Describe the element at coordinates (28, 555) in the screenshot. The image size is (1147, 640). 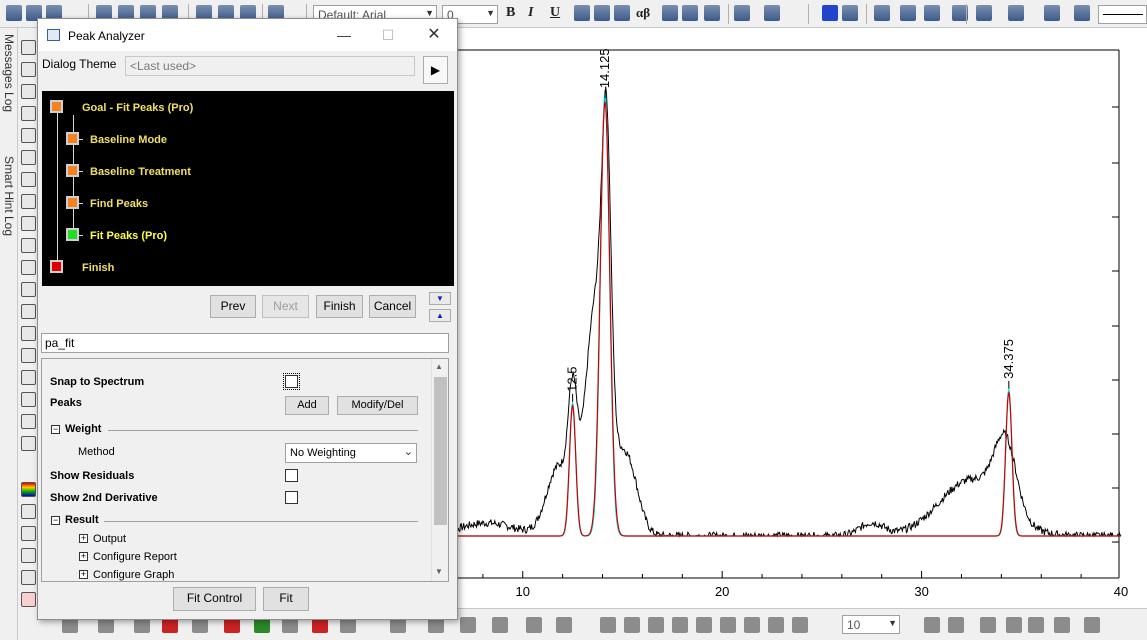
I see `fit-icon` at that location.